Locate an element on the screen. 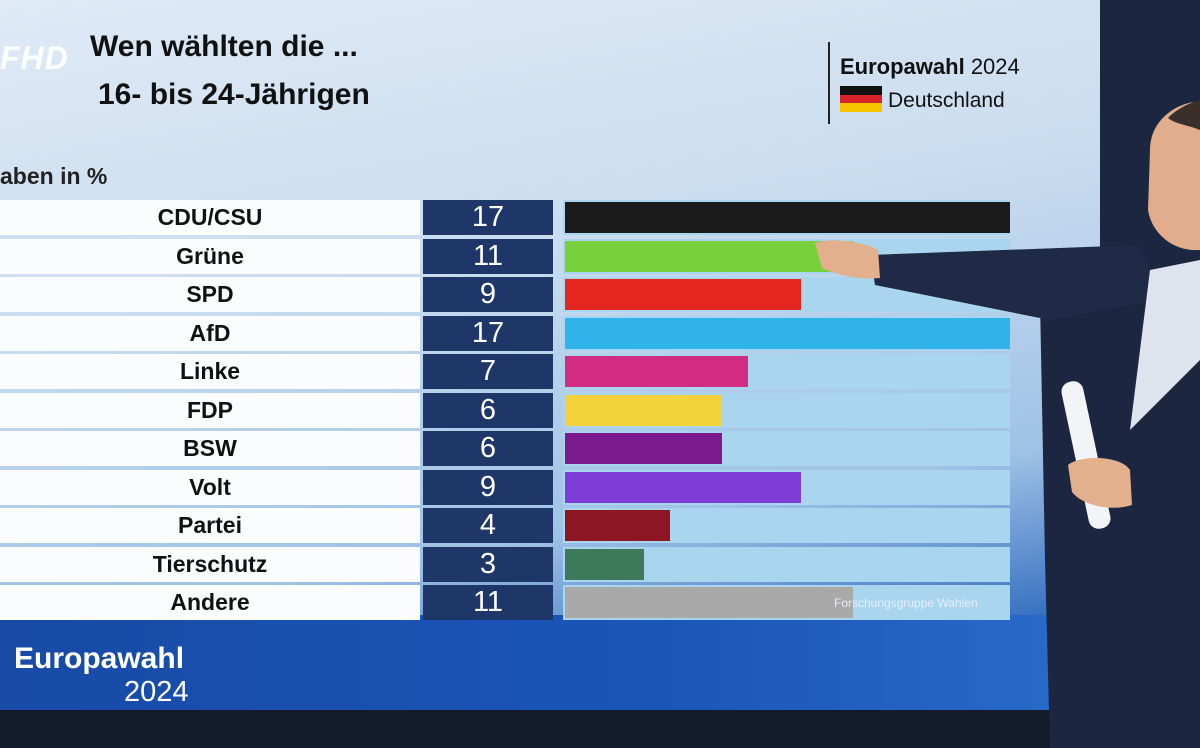  category-label: FDP is located at coordinates (210, 409).